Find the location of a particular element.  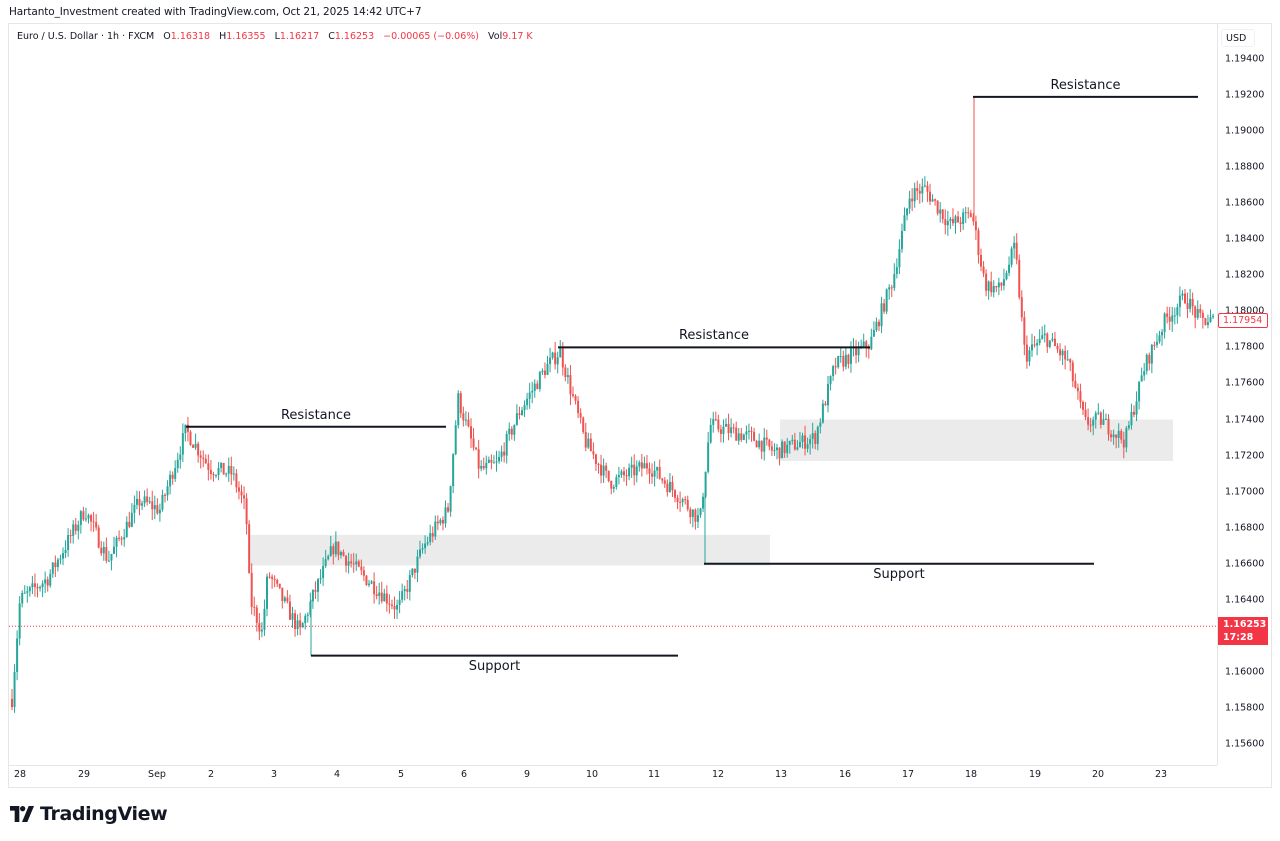

low-label: L is located at coordinates (277, 36).